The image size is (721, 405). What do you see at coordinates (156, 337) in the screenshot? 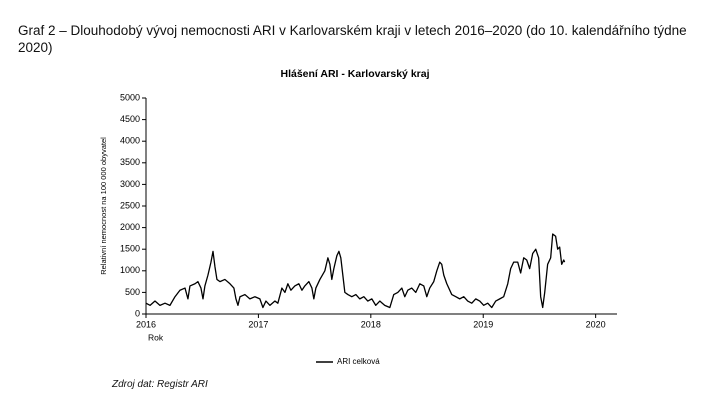
I see `x-axis-label: Rok` at bounding box center [156, 337].